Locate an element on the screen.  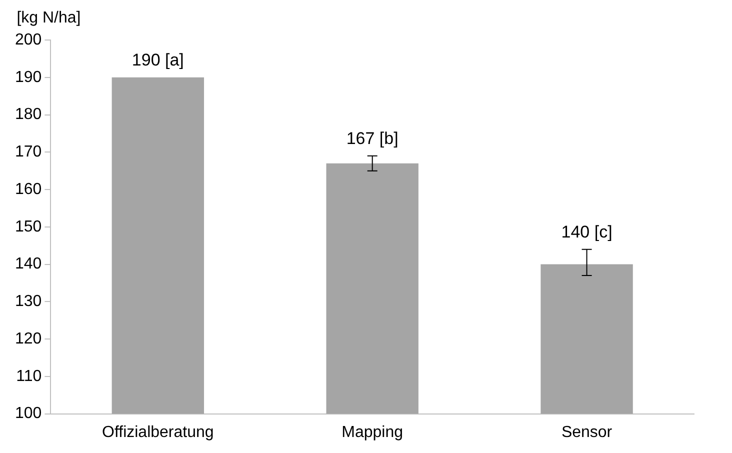
y-tick-label: 170 is located at coordinates (28, 152).